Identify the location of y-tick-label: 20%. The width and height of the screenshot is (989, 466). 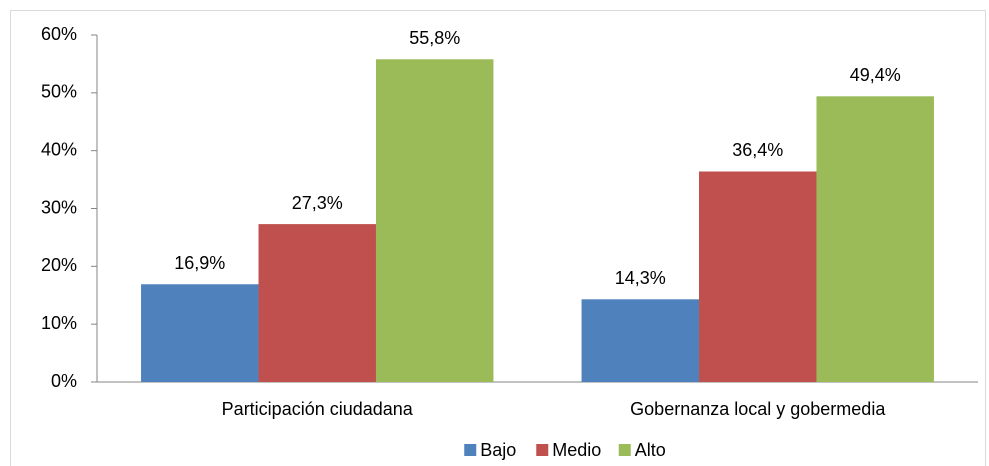
(59, 265).